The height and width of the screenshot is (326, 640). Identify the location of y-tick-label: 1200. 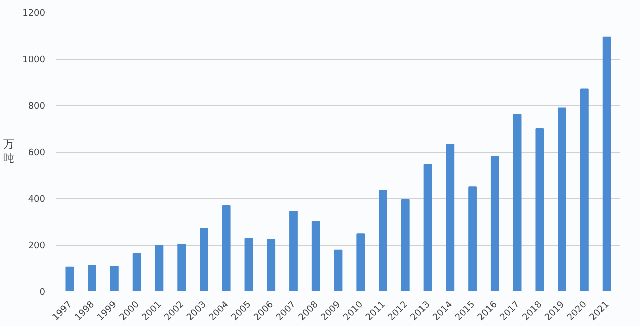
(34, 14).